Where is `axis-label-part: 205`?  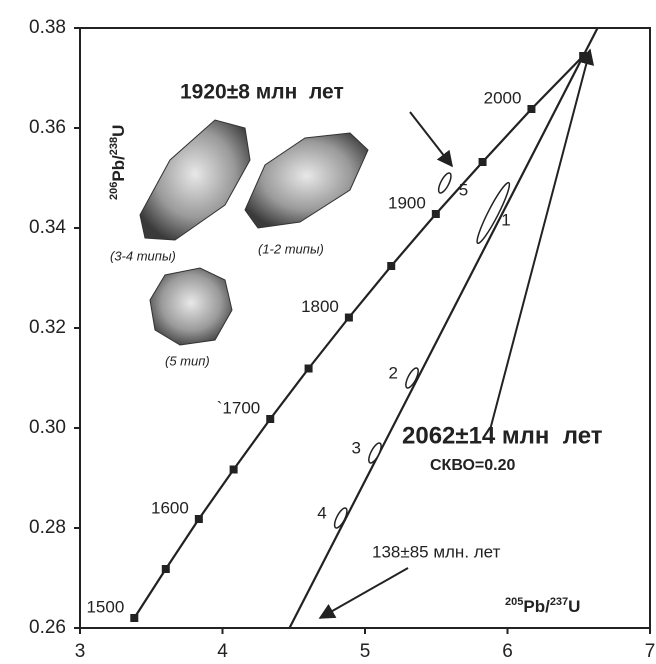
axis-label-part: 205 is located at coordinates (514, 602).